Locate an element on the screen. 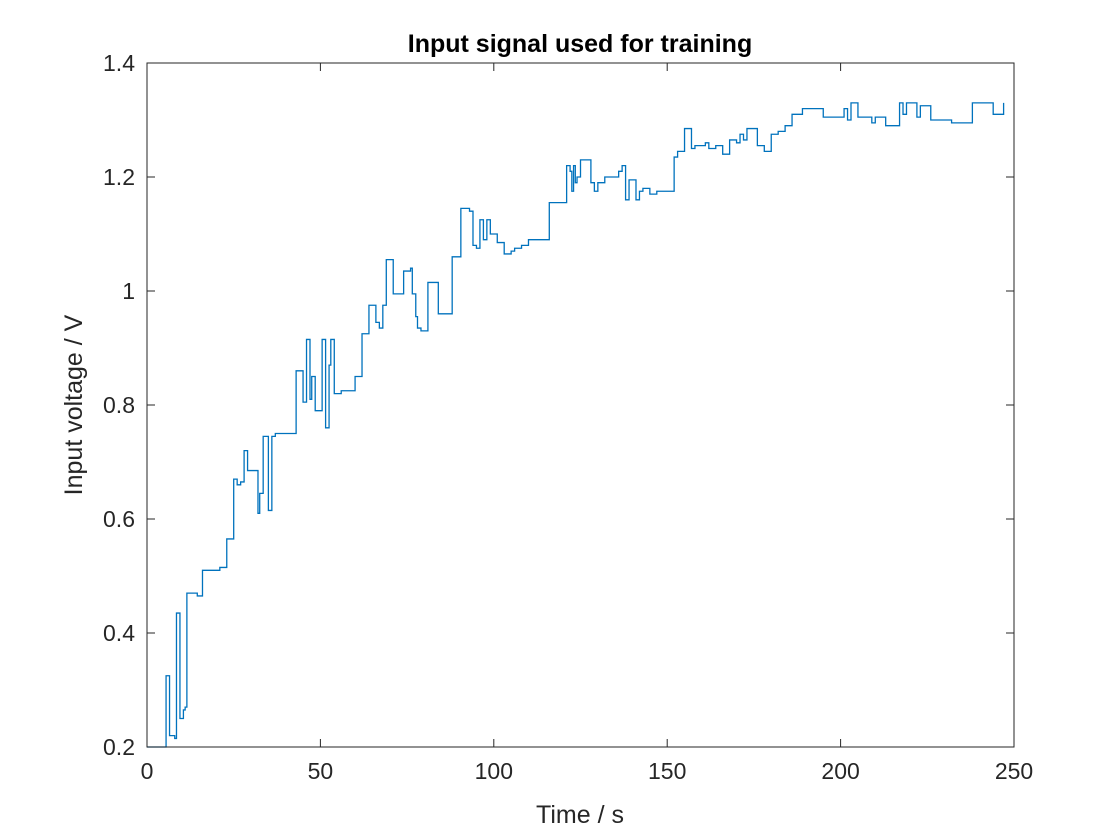  x-tick-label: 200 is located at coordinates (840, 771).